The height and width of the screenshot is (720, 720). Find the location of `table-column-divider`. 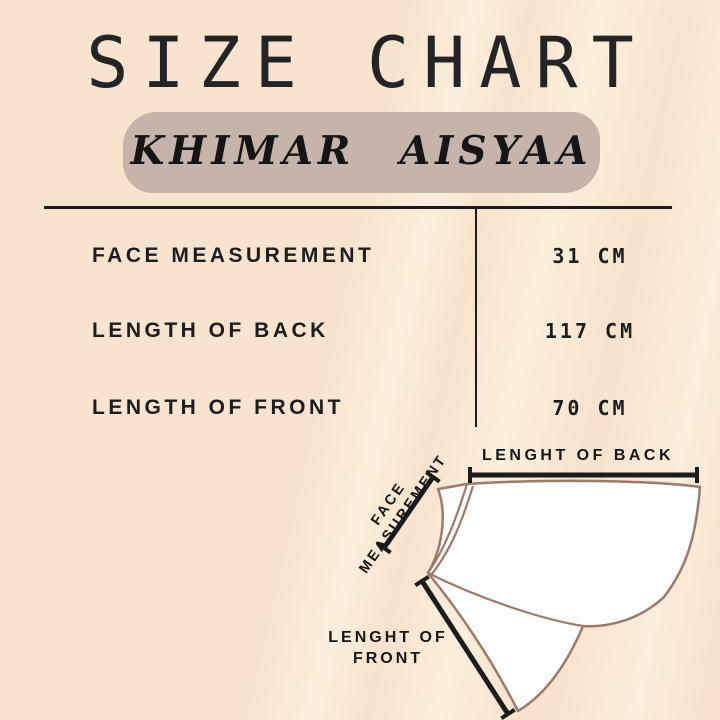

table-column-divider is located at coordinates (476, 316).